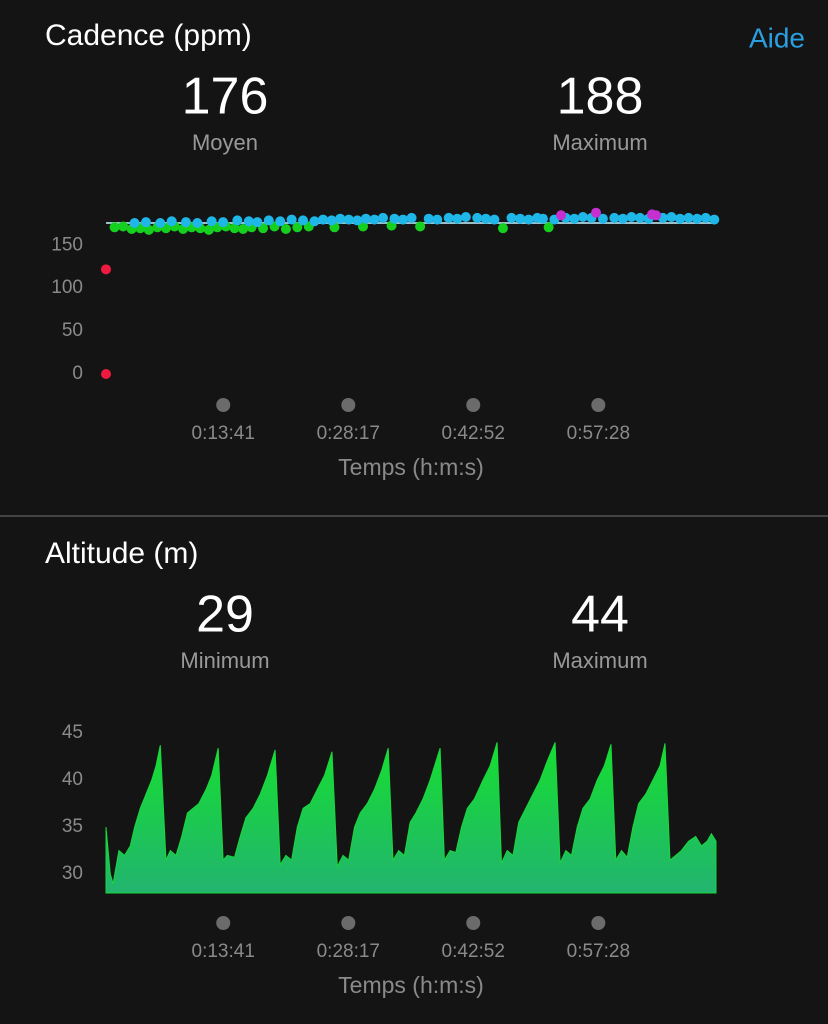 This screenshot has height=1024, width=828. I want to click on y-tick-label: 35, so click(72, 826).